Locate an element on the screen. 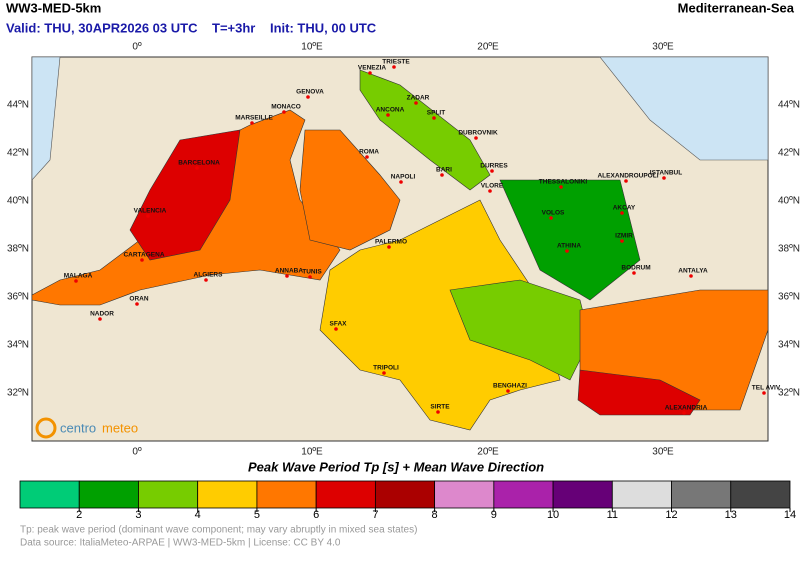  lat-label: 38ºN is located at coordinates (789, 249).